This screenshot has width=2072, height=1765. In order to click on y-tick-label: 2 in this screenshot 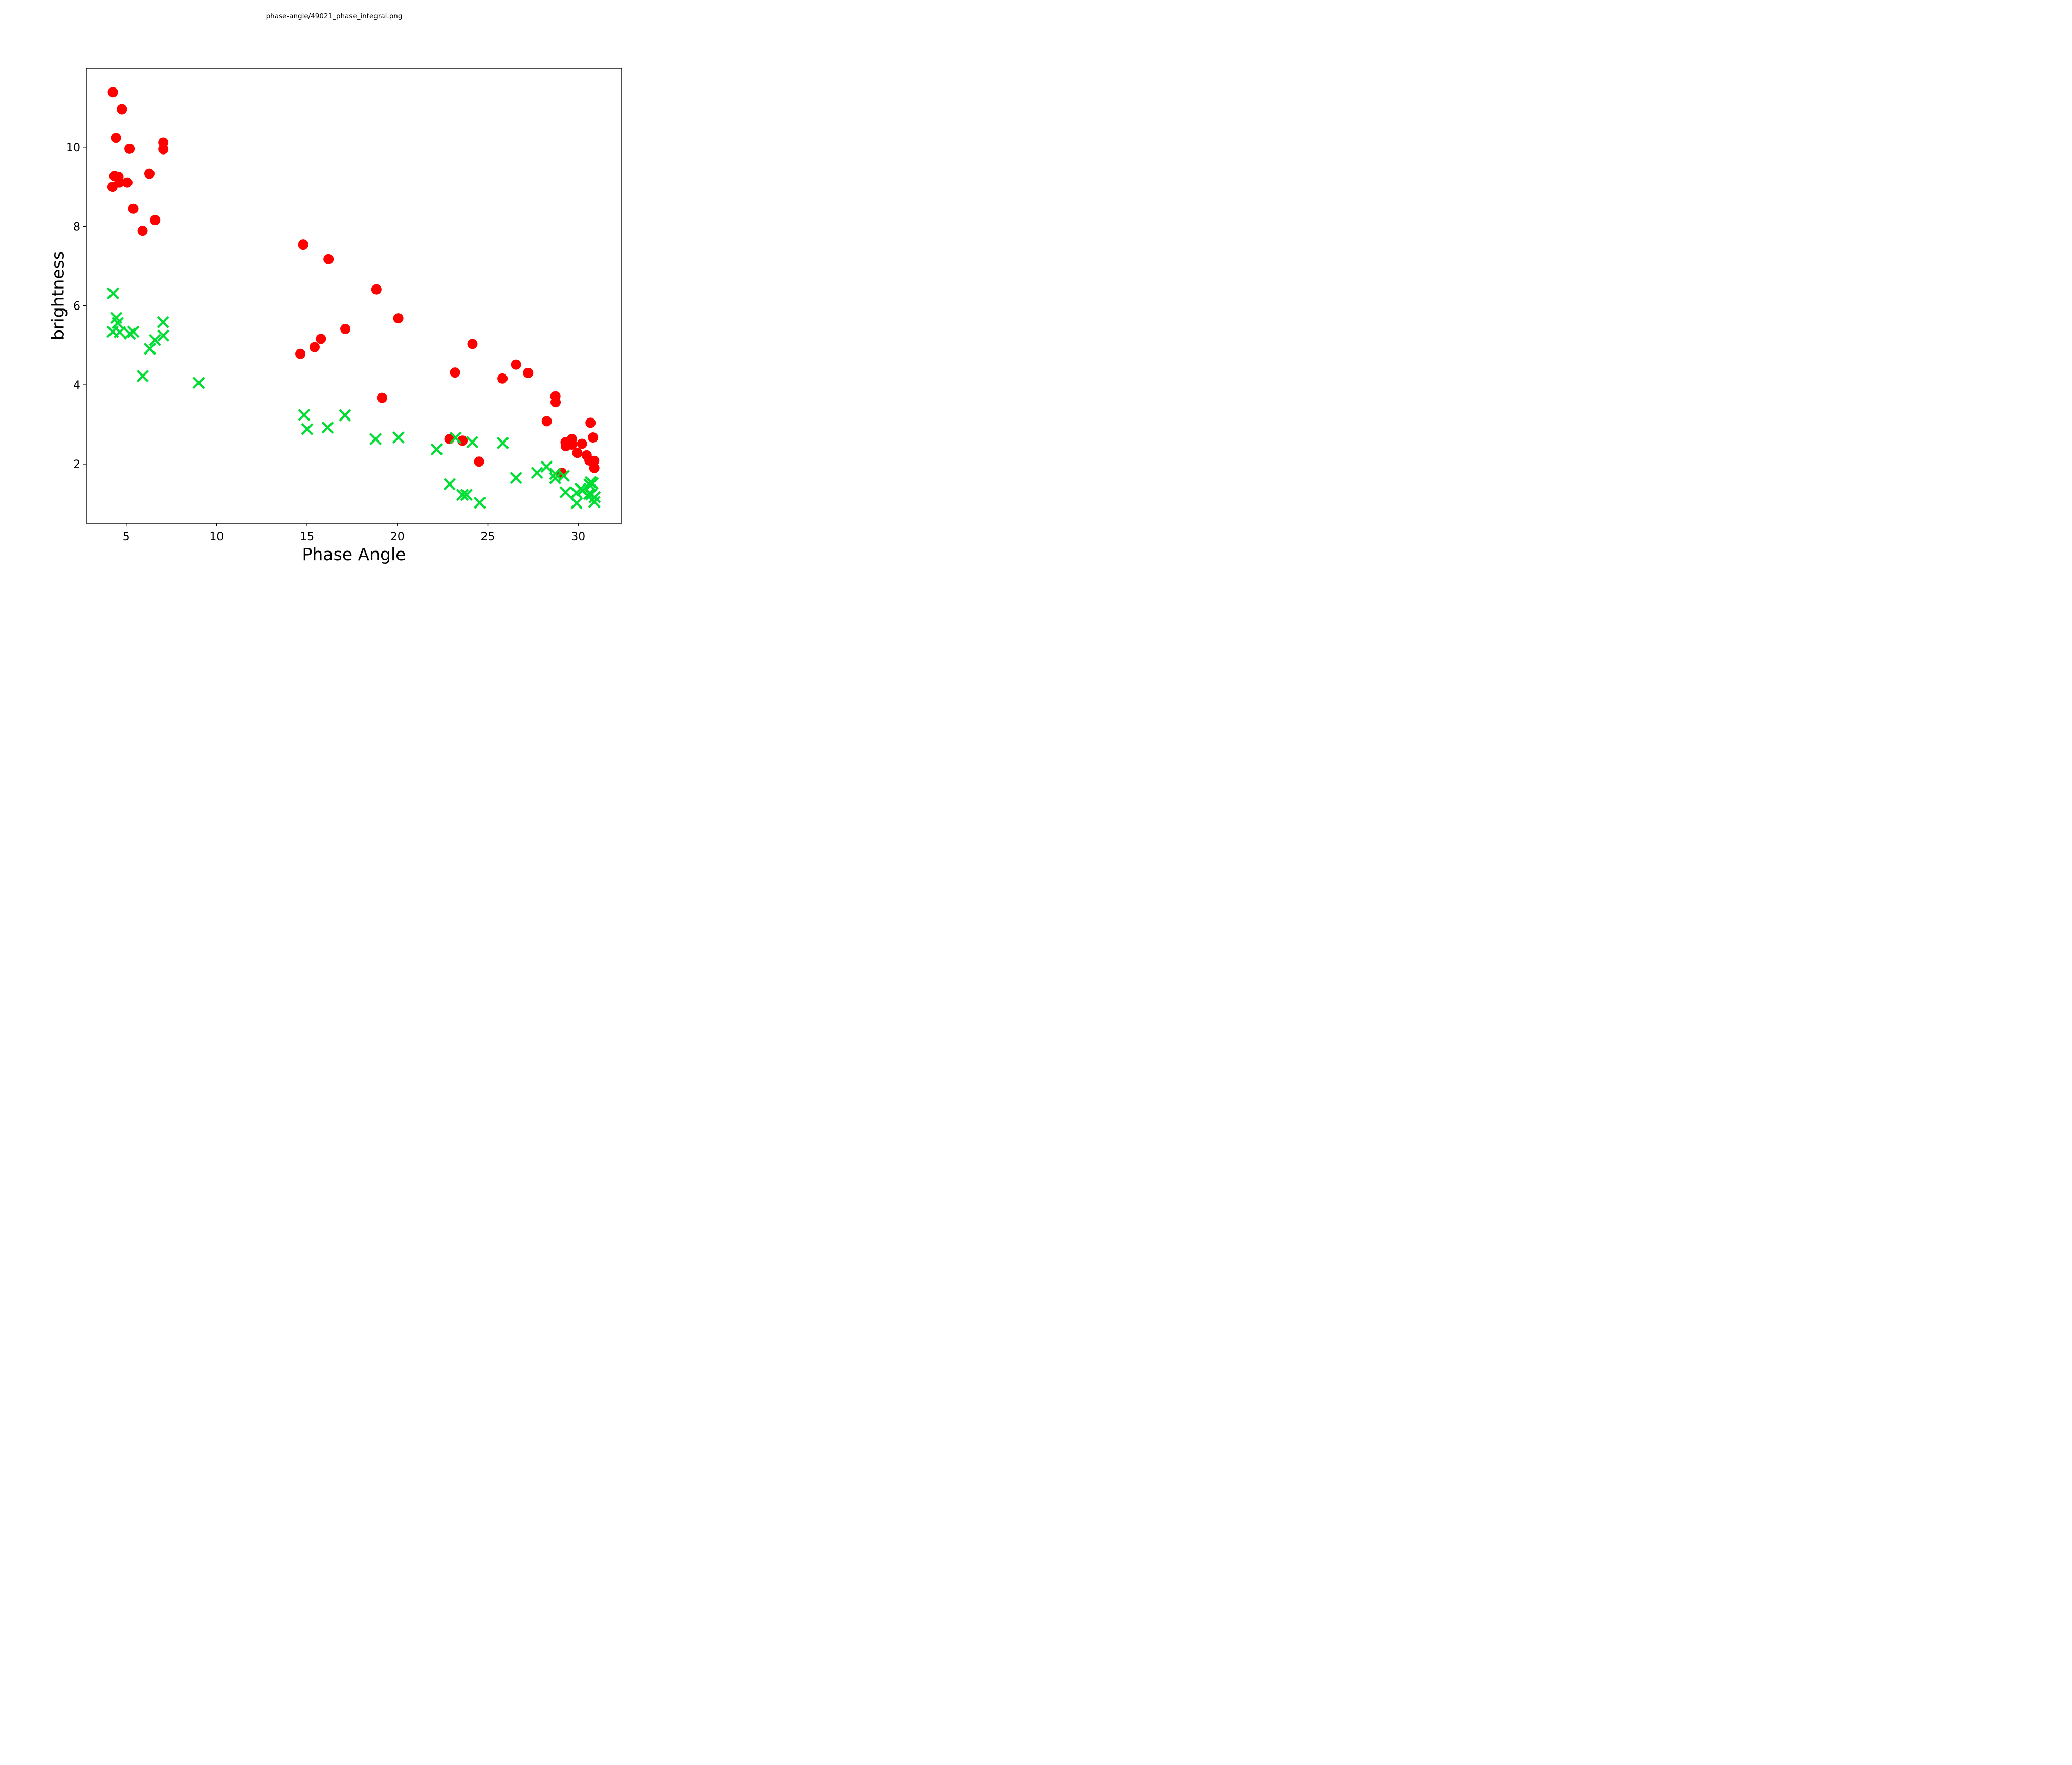, I will do `click(76, 465)`.